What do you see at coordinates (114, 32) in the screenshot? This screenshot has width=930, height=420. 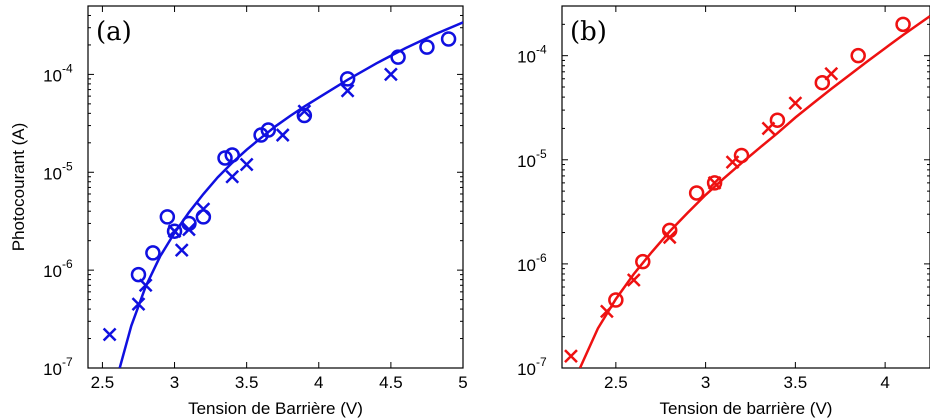 I see `panel-label: (a)` at bounding box center [114, 32].